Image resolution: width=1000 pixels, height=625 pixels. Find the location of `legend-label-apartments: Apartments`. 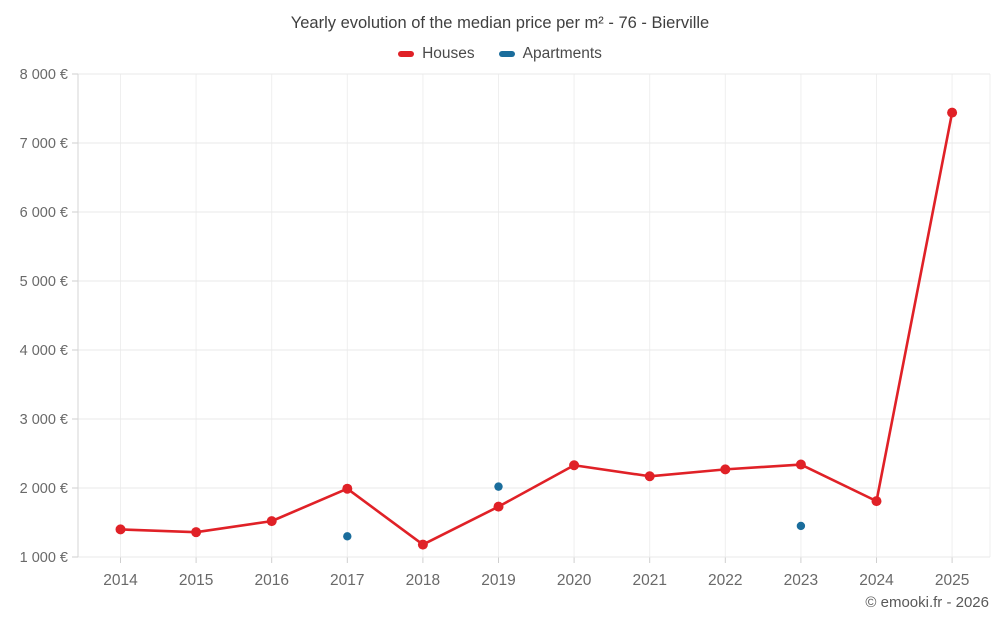

legend-label-apartments: Apartments is located at coordinates (562, 53).